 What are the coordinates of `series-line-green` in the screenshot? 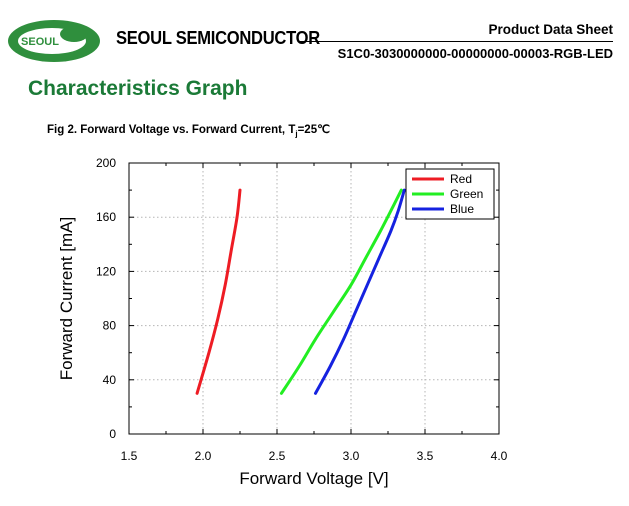 It's located at (341, 291).